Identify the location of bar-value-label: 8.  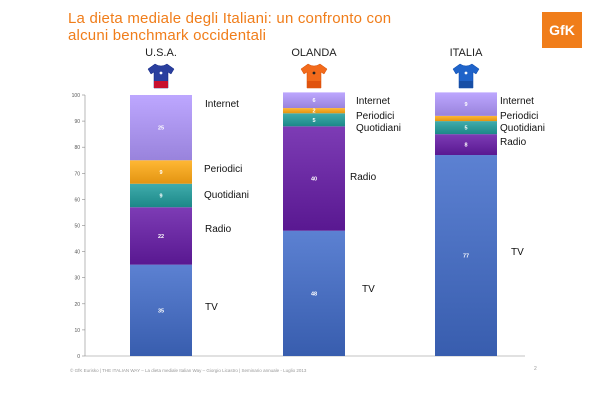
(465, 146).